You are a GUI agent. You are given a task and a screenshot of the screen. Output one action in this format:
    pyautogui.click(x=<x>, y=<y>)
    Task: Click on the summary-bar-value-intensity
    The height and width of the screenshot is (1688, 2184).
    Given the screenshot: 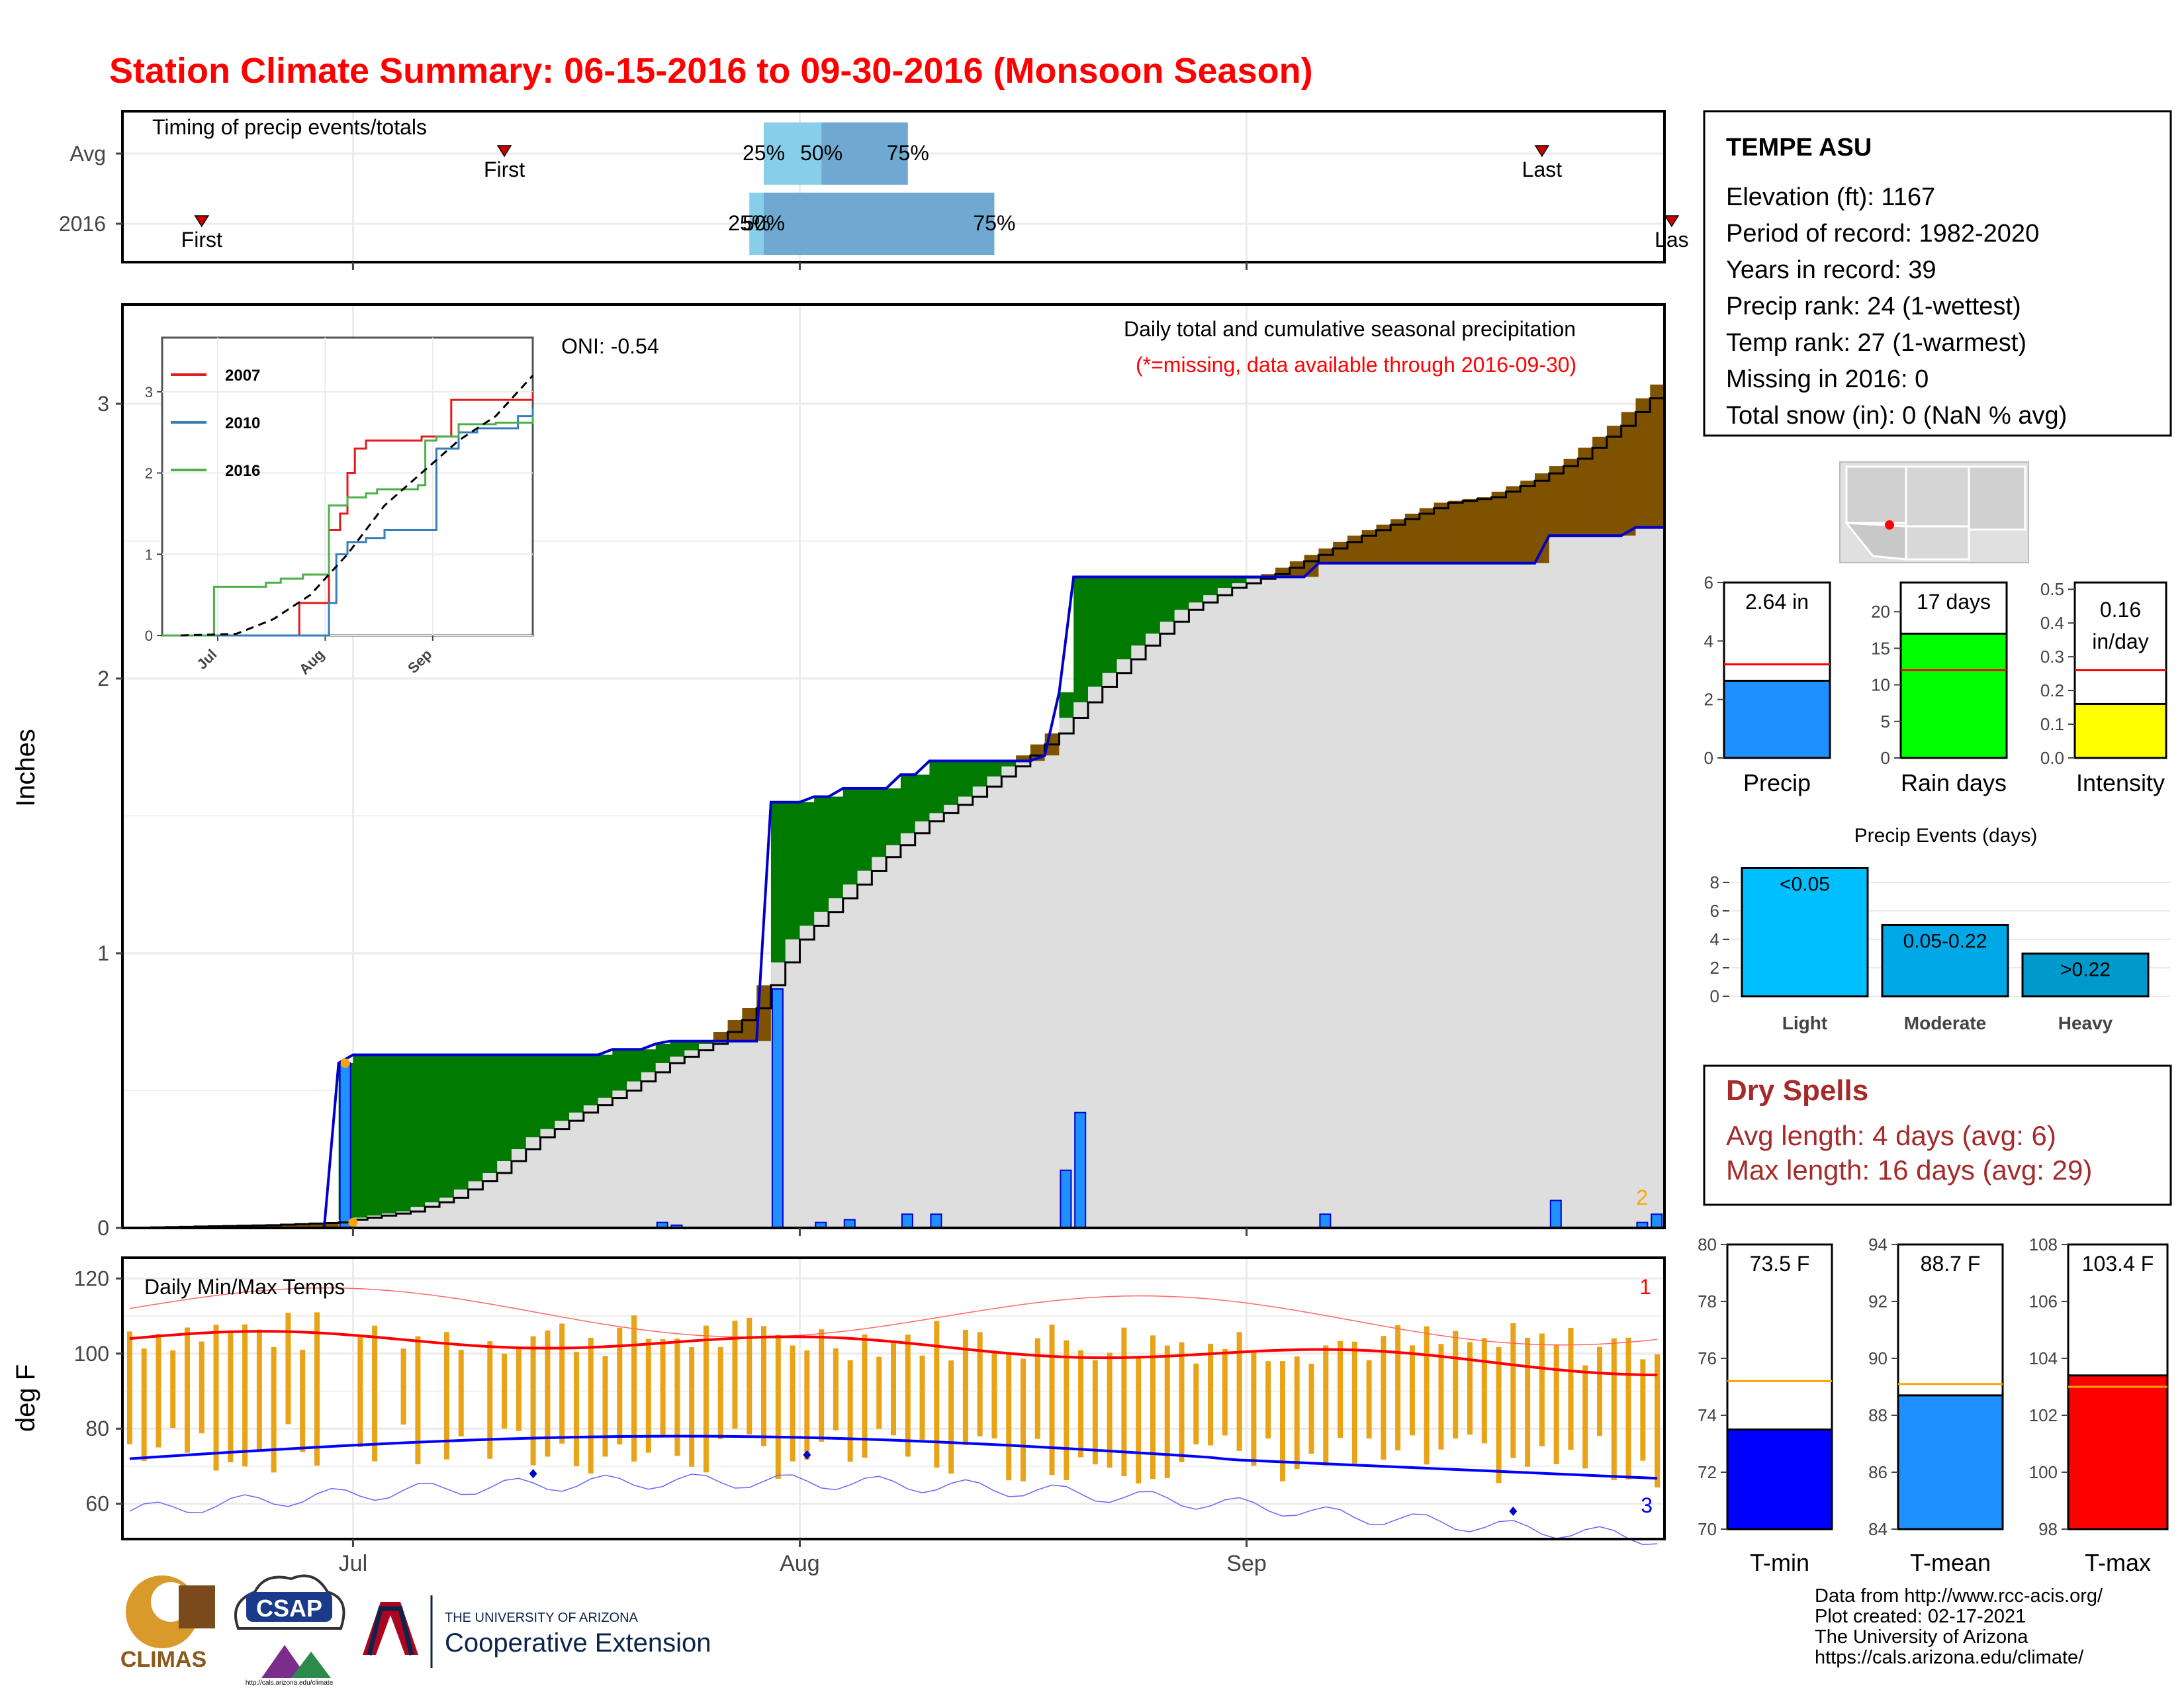 What is the action you would take?
    pyautogui.click(x=2120, y=730)
    